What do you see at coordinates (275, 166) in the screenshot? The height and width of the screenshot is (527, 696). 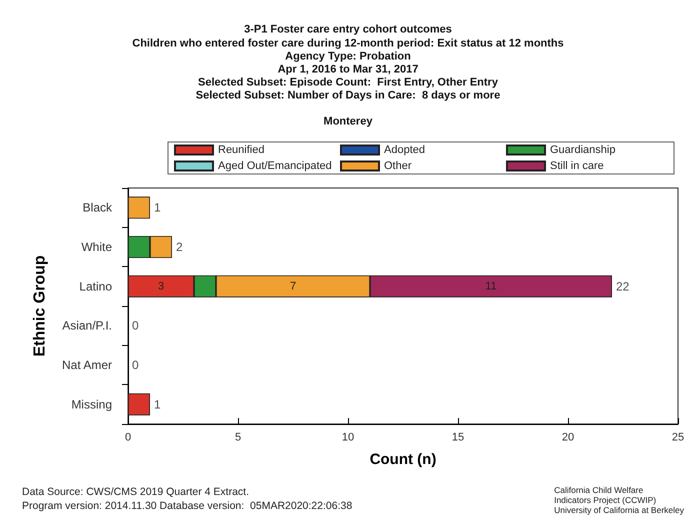 I see `legend-label: Aged Out/Emancipated` at bounding box center [275, 166].